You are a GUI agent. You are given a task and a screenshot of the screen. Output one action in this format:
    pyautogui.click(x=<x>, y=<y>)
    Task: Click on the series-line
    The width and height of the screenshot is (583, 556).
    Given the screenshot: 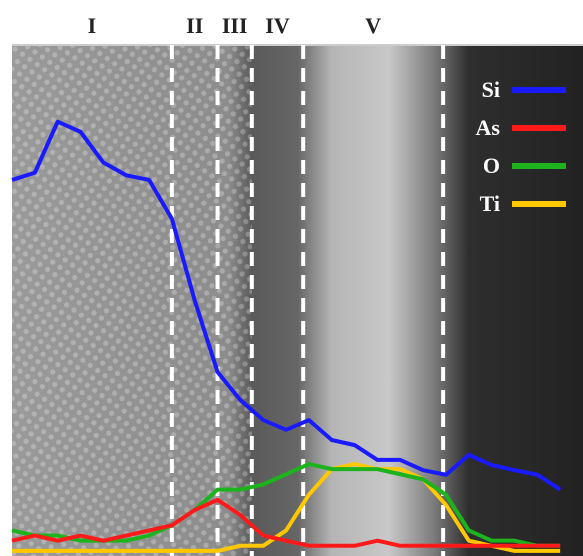 What is the action you would take?
    pyautogui.click(x=286, y=522)
    